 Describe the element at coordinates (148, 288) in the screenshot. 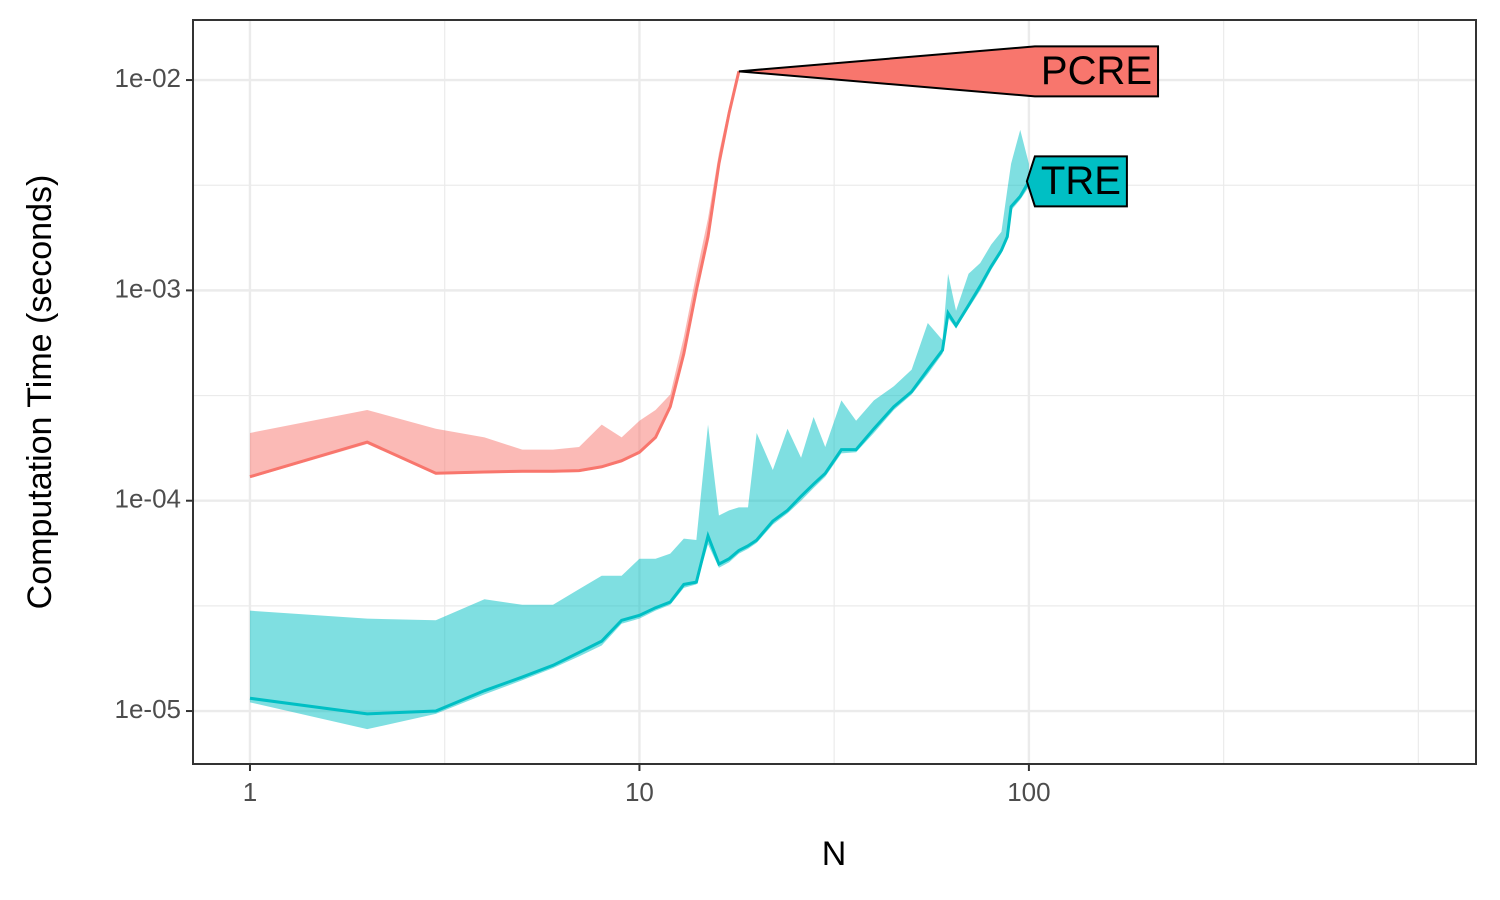

I see `y-tick-label: 1e-03` at that location.